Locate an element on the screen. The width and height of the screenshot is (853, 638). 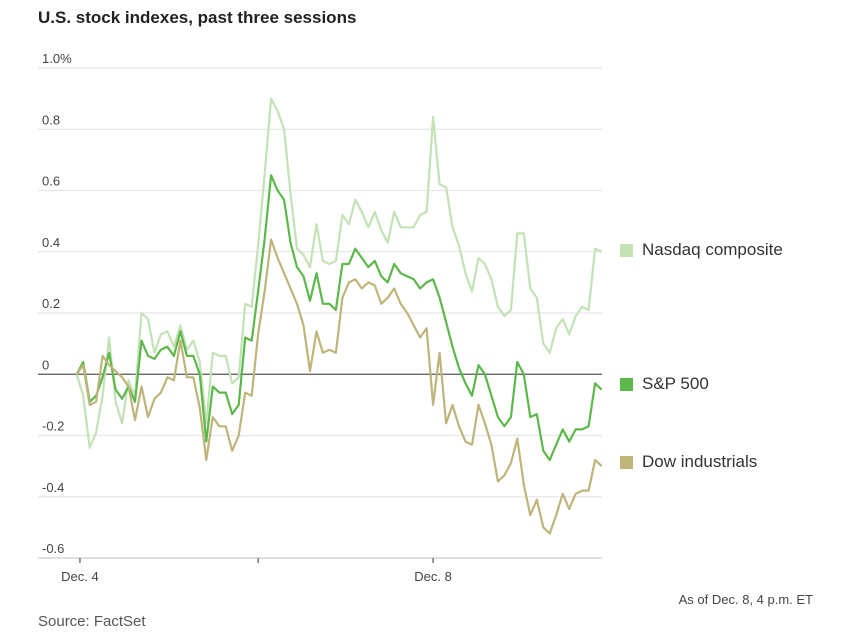
legend-item-sp500: S&P 500 is located at coordinates (664, 384).